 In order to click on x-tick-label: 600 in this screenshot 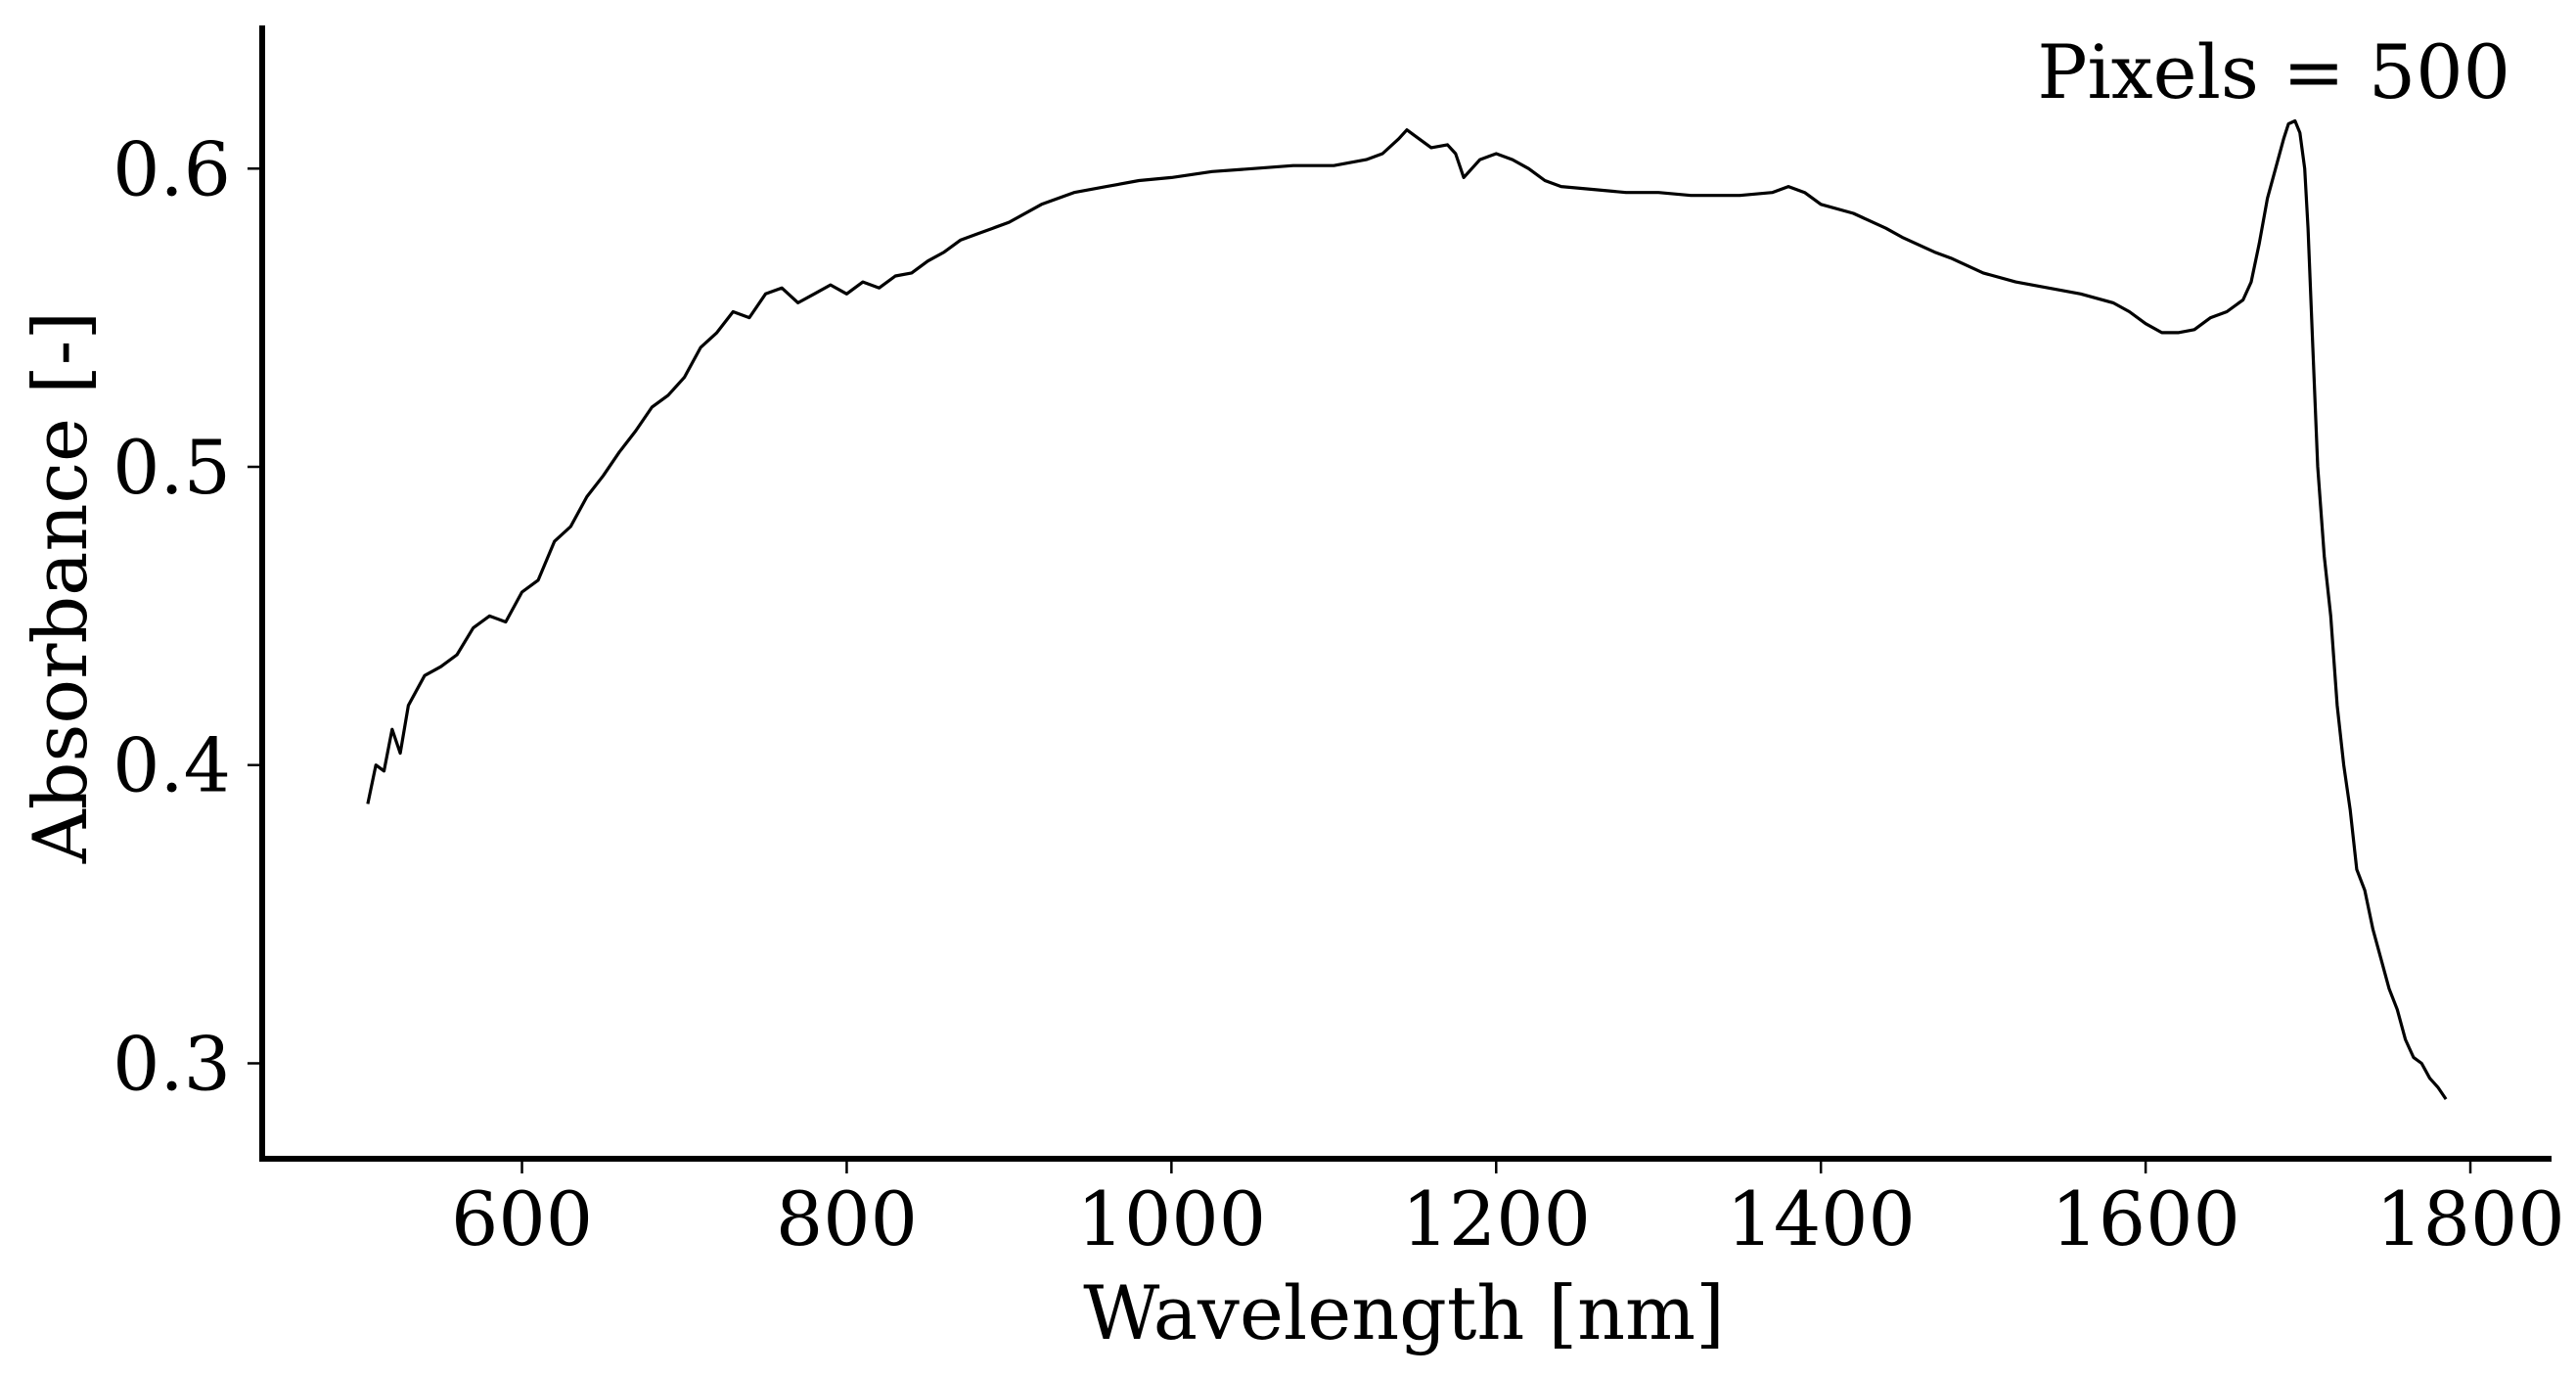, I will do `click(522, 1219)`.